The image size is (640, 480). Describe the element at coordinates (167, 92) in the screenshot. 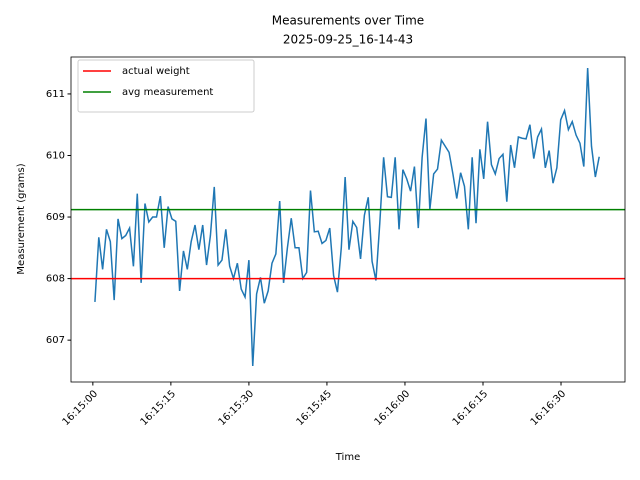

I see `legend-label: avg measurement` at that location.